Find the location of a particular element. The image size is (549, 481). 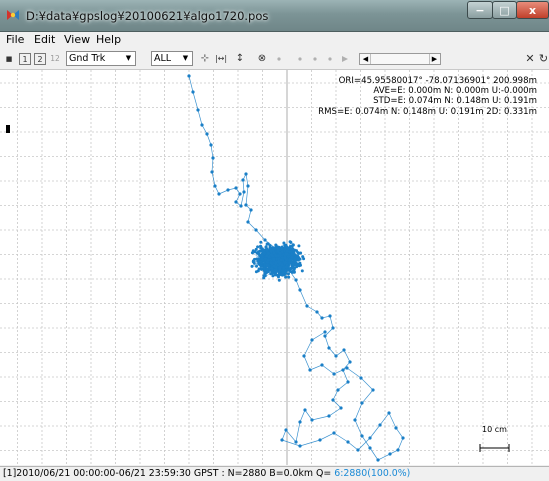

solution-1-button: 1 is located at coordinates (25, 59).